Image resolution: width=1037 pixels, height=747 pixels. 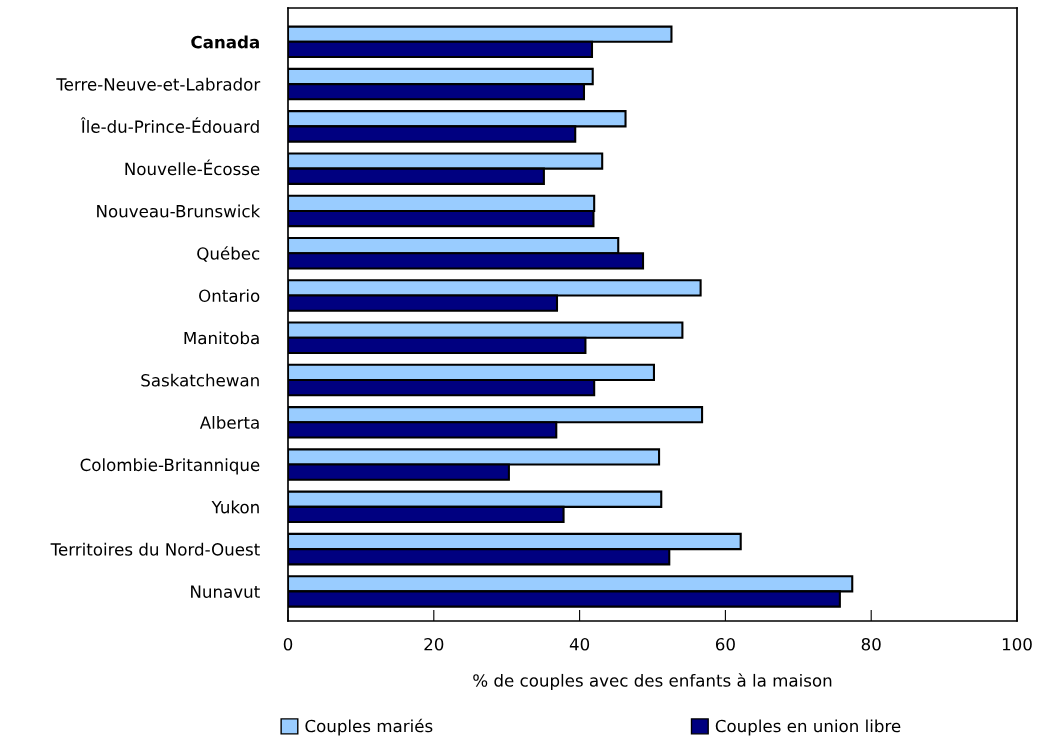 I want to click on y-tick-label: Nunavut, so click(x=225, y=591).